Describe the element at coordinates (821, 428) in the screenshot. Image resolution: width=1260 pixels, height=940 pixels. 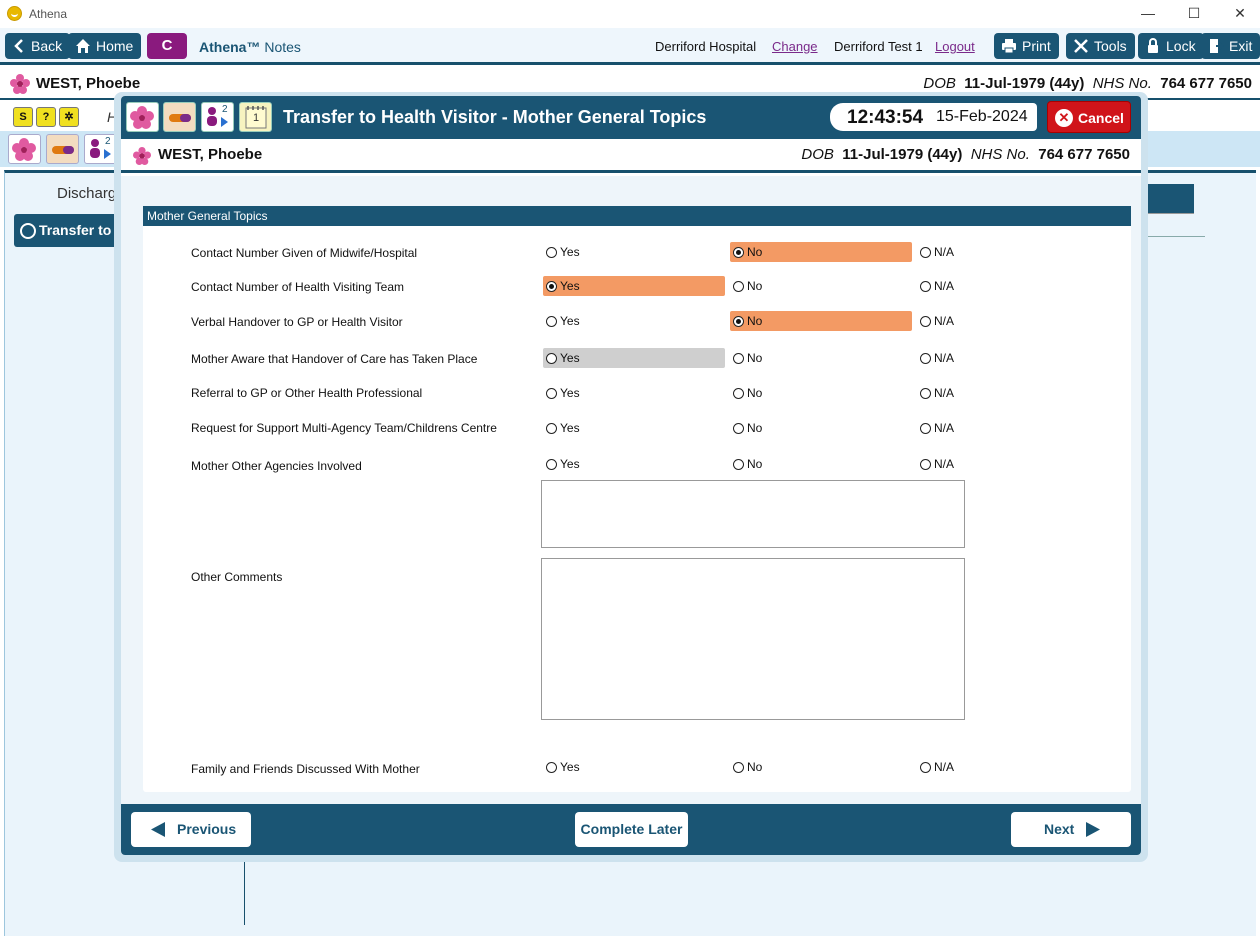
I see `q6-no-radio: No` at that location.